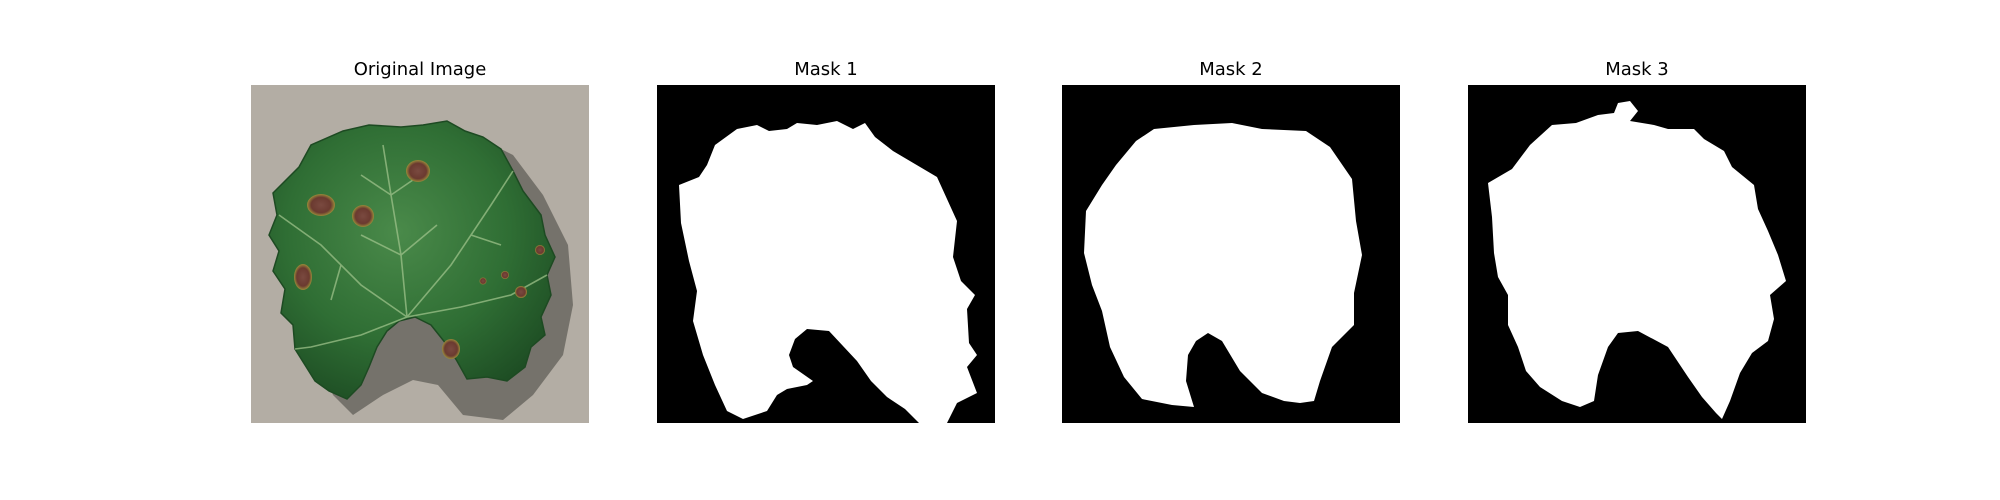  I want to click on mask-1-title: Mask 1, so click(826, 69).